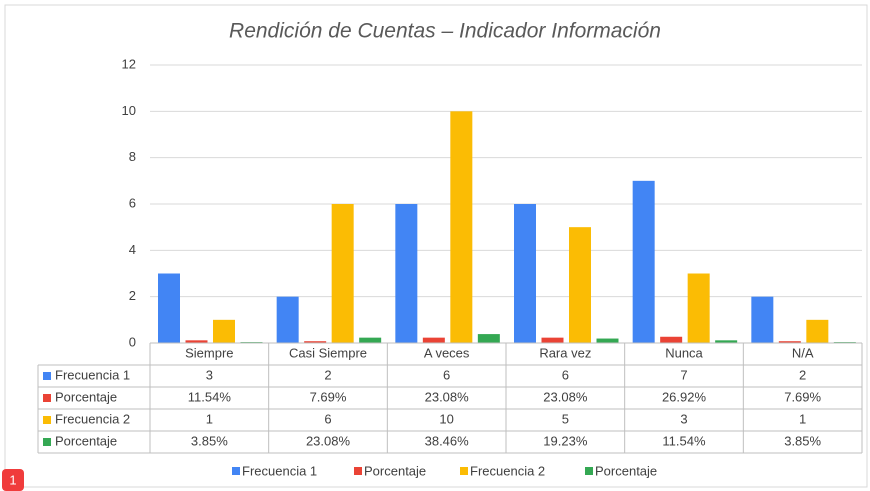  What do you see at coordinates (129, 63) in the screenshot?
I see `y-tick-label: 12` at bounding box center [129, 63].